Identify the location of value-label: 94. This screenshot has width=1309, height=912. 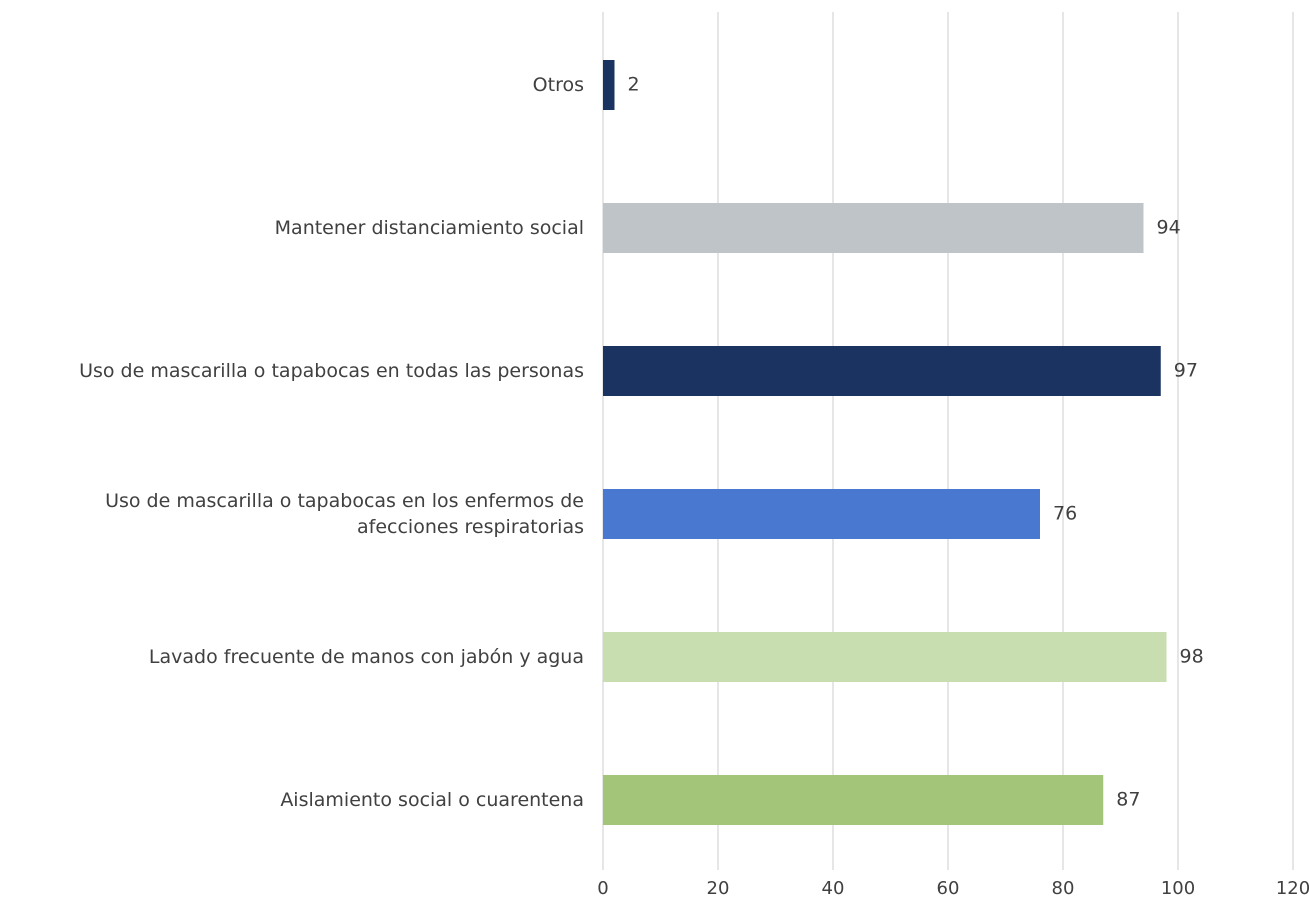
(1169, 228).